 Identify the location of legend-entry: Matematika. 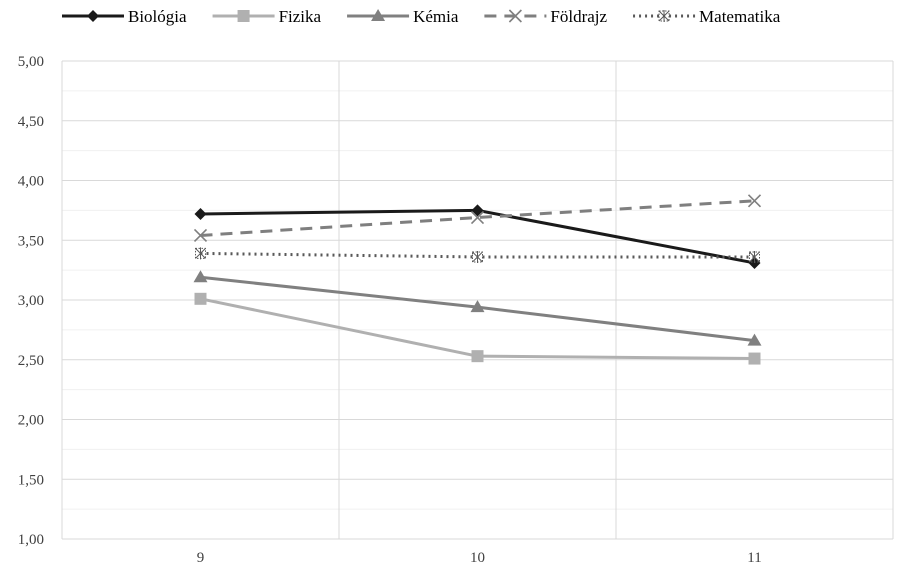
(707, 16).